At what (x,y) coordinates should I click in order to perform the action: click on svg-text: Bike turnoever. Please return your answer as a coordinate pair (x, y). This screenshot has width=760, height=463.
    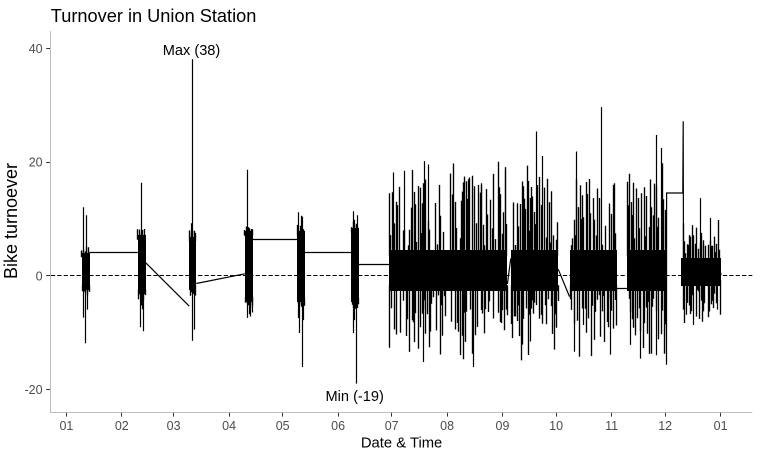
    Looking at the image, I should click on (11, 221).